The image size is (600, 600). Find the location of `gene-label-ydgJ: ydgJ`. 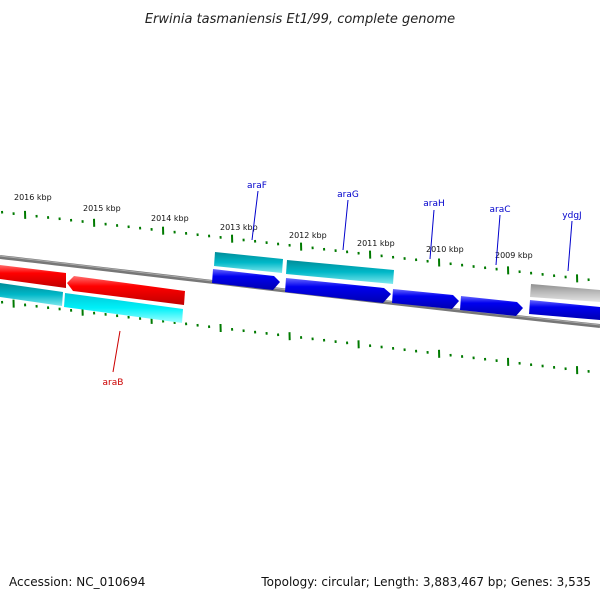

gene-label-ydgJ: ydgJ is located at coordinates (571, 216).